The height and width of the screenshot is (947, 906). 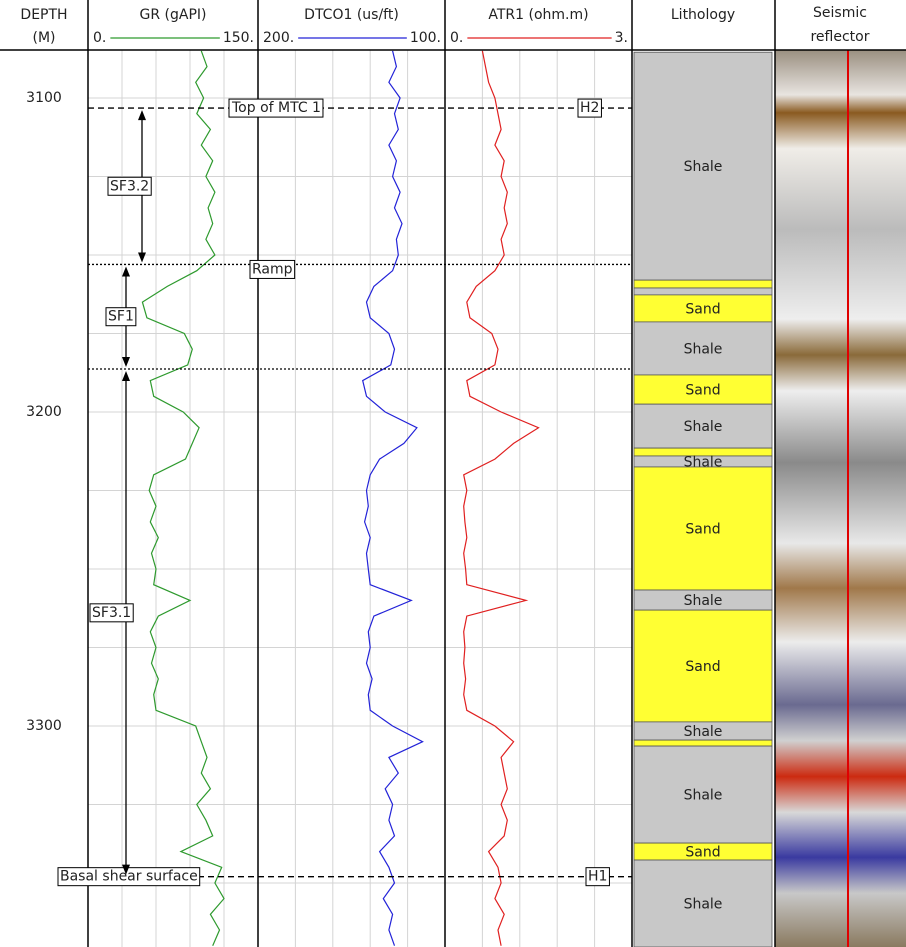 I want to click on horizon-label: H1, so click(x=597, y=877).